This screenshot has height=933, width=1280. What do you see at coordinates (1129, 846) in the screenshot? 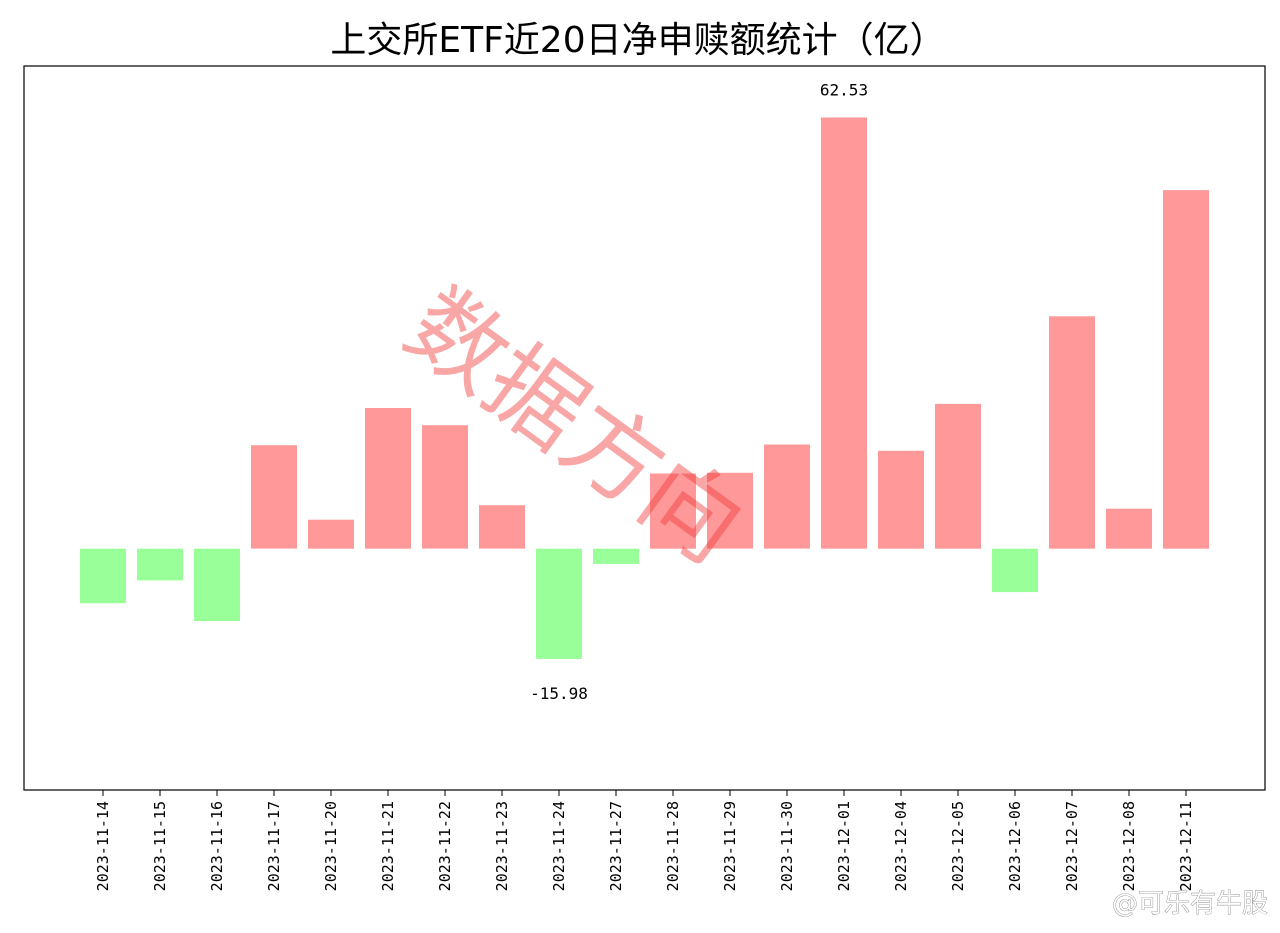
I see `x-tick-label: 2023-12-08` at bounding box center [1129, 846].